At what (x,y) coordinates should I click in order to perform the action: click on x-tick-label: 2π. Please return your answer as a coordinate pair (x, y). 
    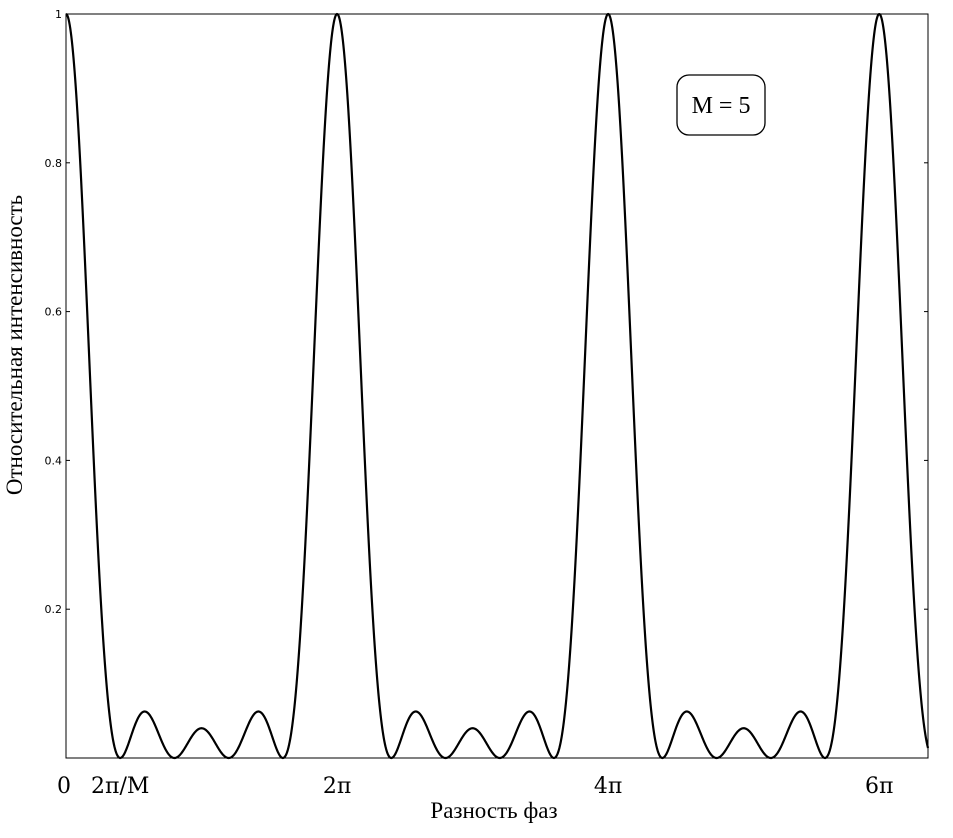
    Looking at the image, I should click on (337, 786).